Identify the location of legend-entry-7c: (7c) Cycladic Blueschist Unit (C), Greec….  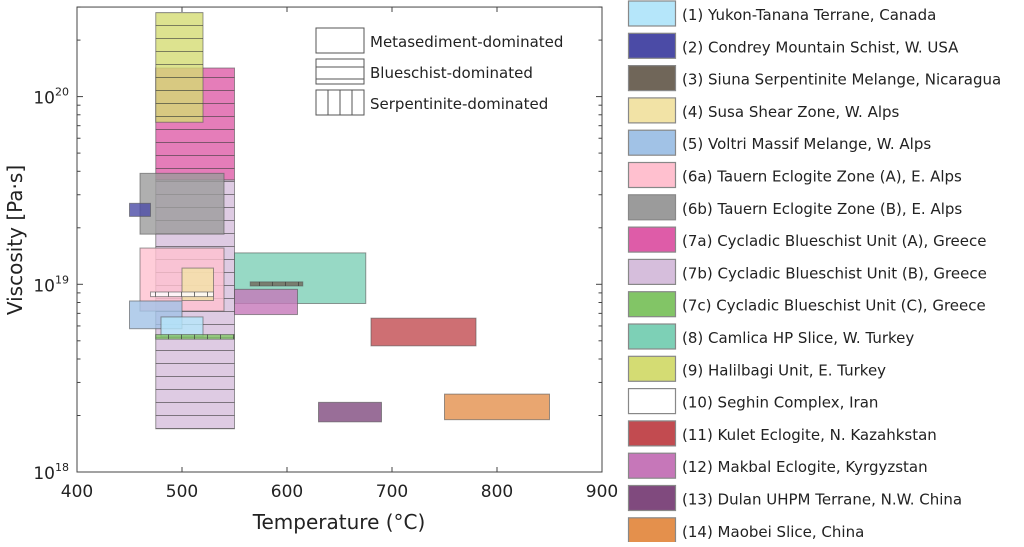
(806, 304).